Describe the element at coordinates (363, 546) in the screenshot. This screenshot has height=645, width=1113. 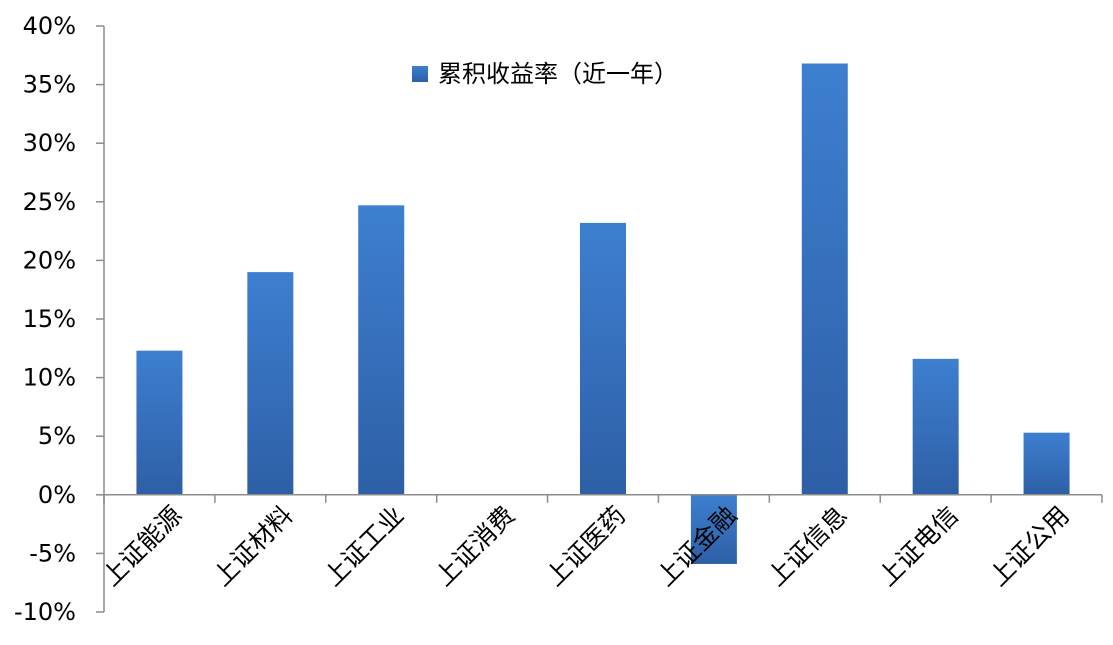
I see `x-tick-label: 上证工业` at that location.